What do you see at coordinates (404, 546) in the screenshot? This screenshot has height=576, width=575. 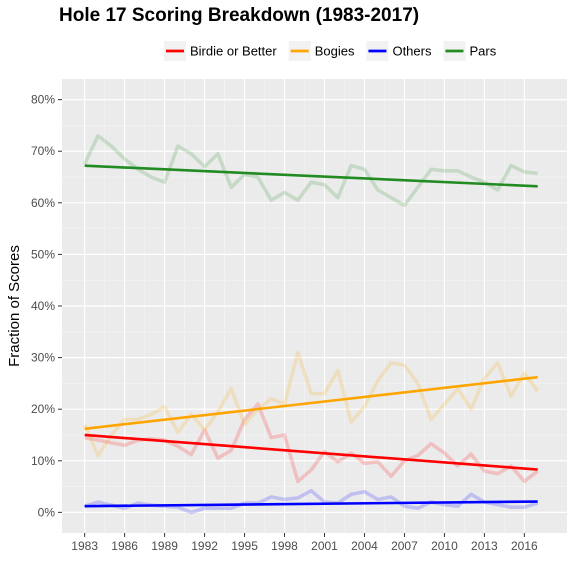 I see `x-tick-label: 2007` at bounding box center [404, 546].